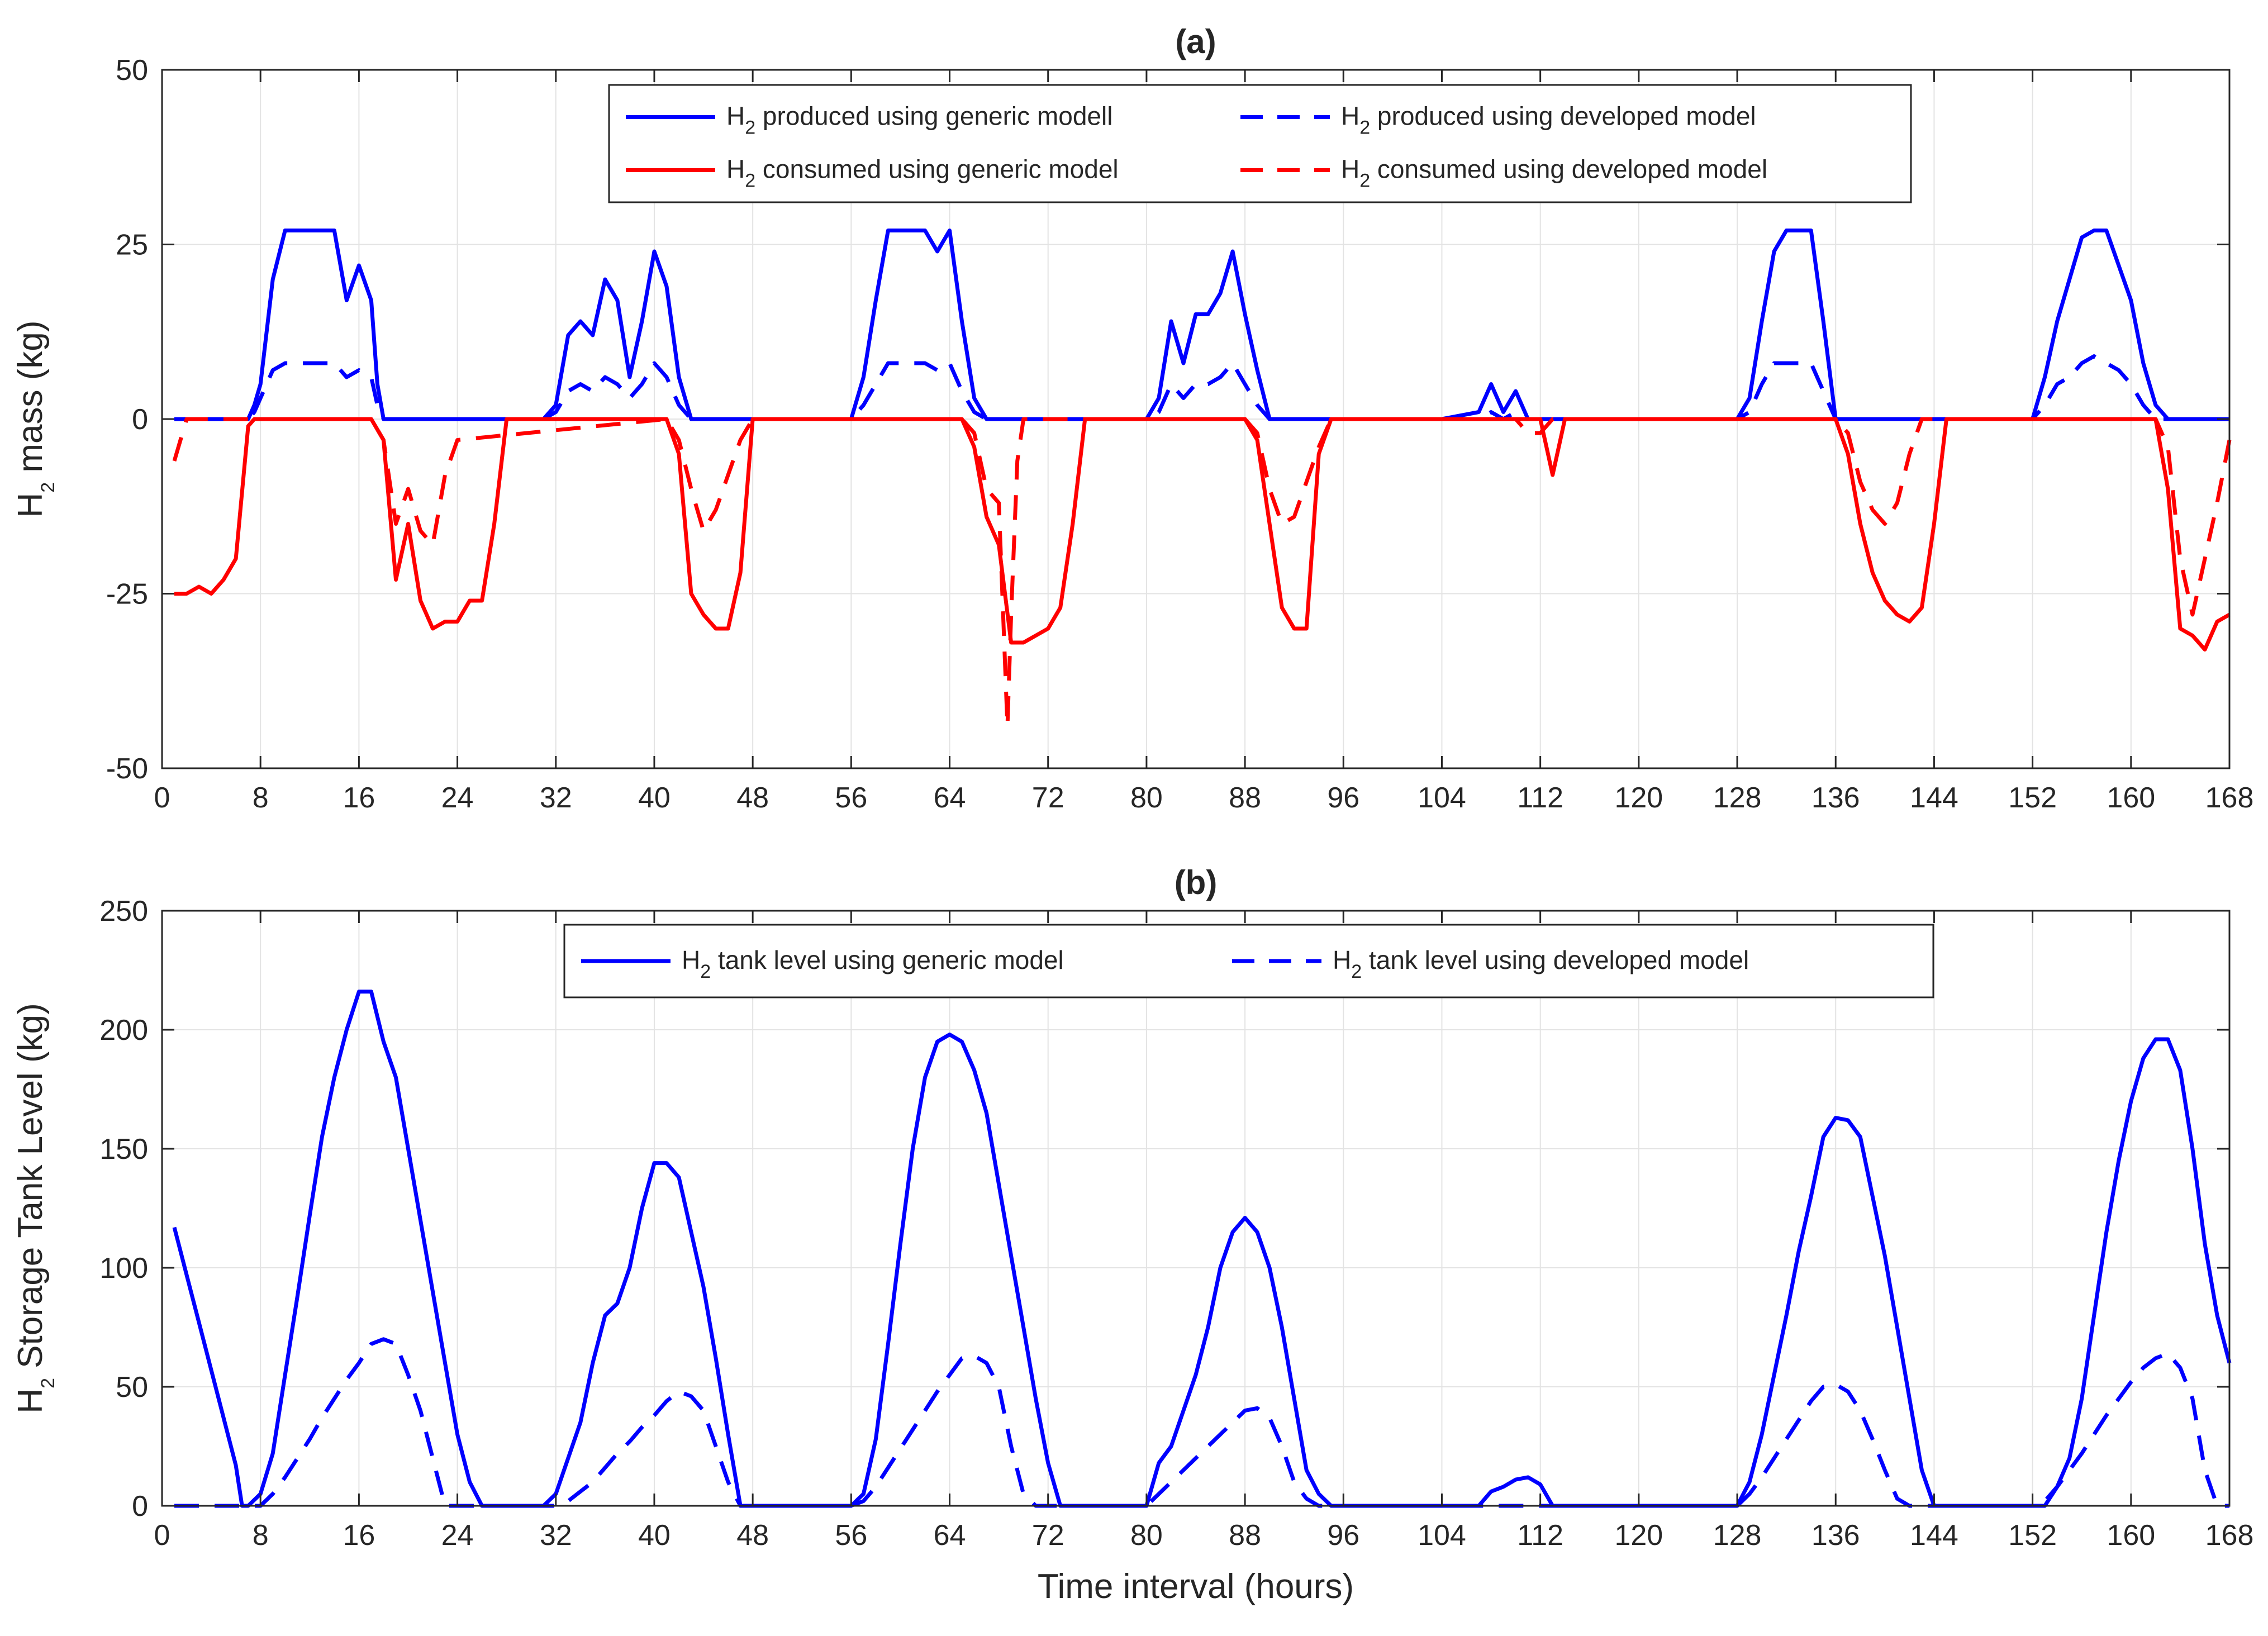 The height and width of the screenshot is (1636, 2268). Describe the element at coordinates (123, 1268) in the screenshot. I see `y-tick-label: 100` at that location.